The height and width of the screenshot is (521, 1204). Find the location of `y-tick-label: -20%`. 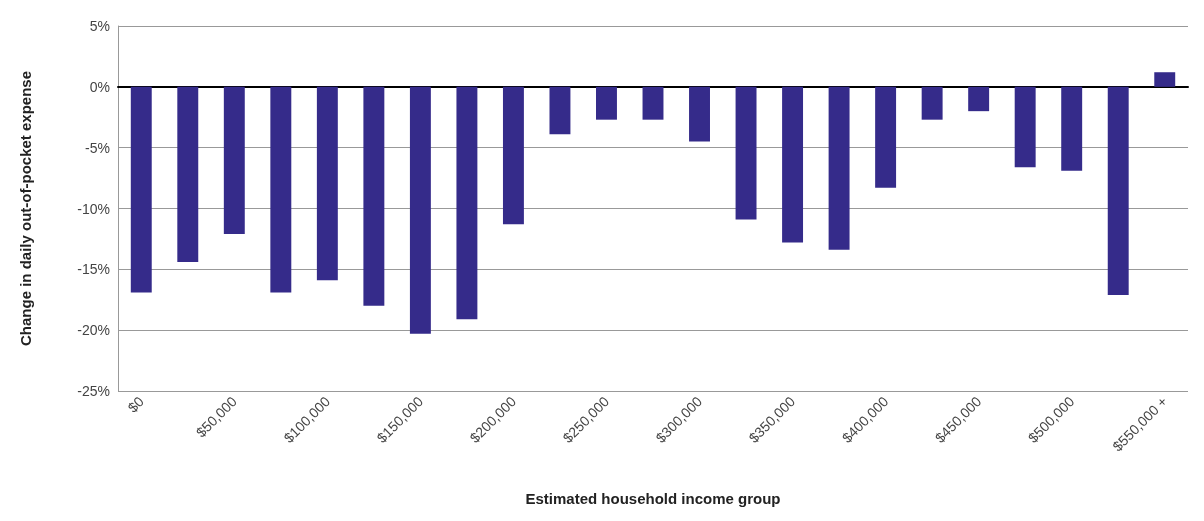

y-tick-label: -20% is located at coordinates (93, 330).